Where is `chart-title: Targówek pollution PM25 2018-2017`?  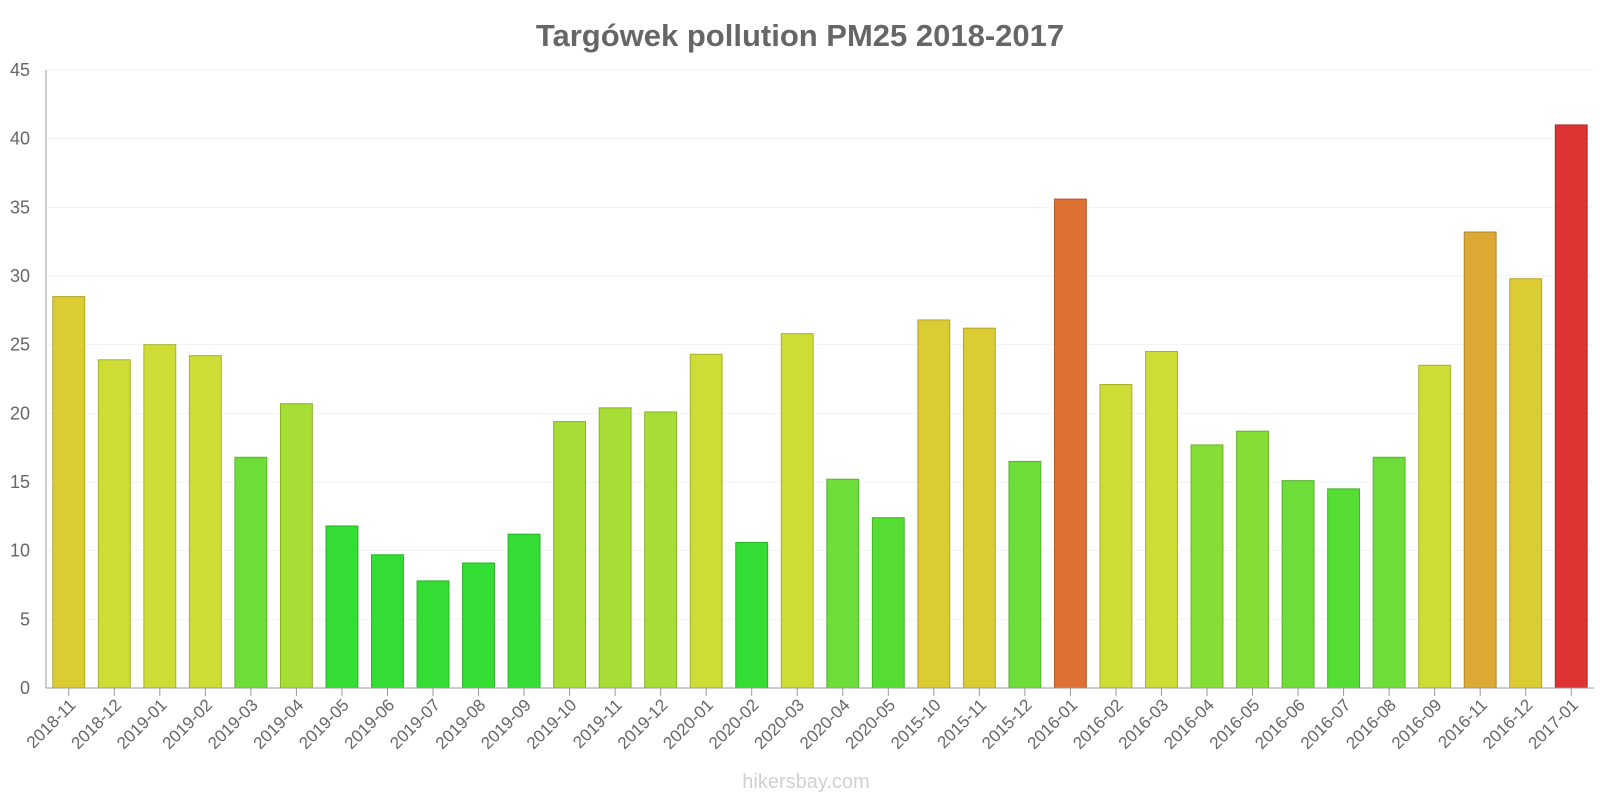
chart-title: Targówek pollution PM25 2018-2017 is located at coordinates (800, 35).